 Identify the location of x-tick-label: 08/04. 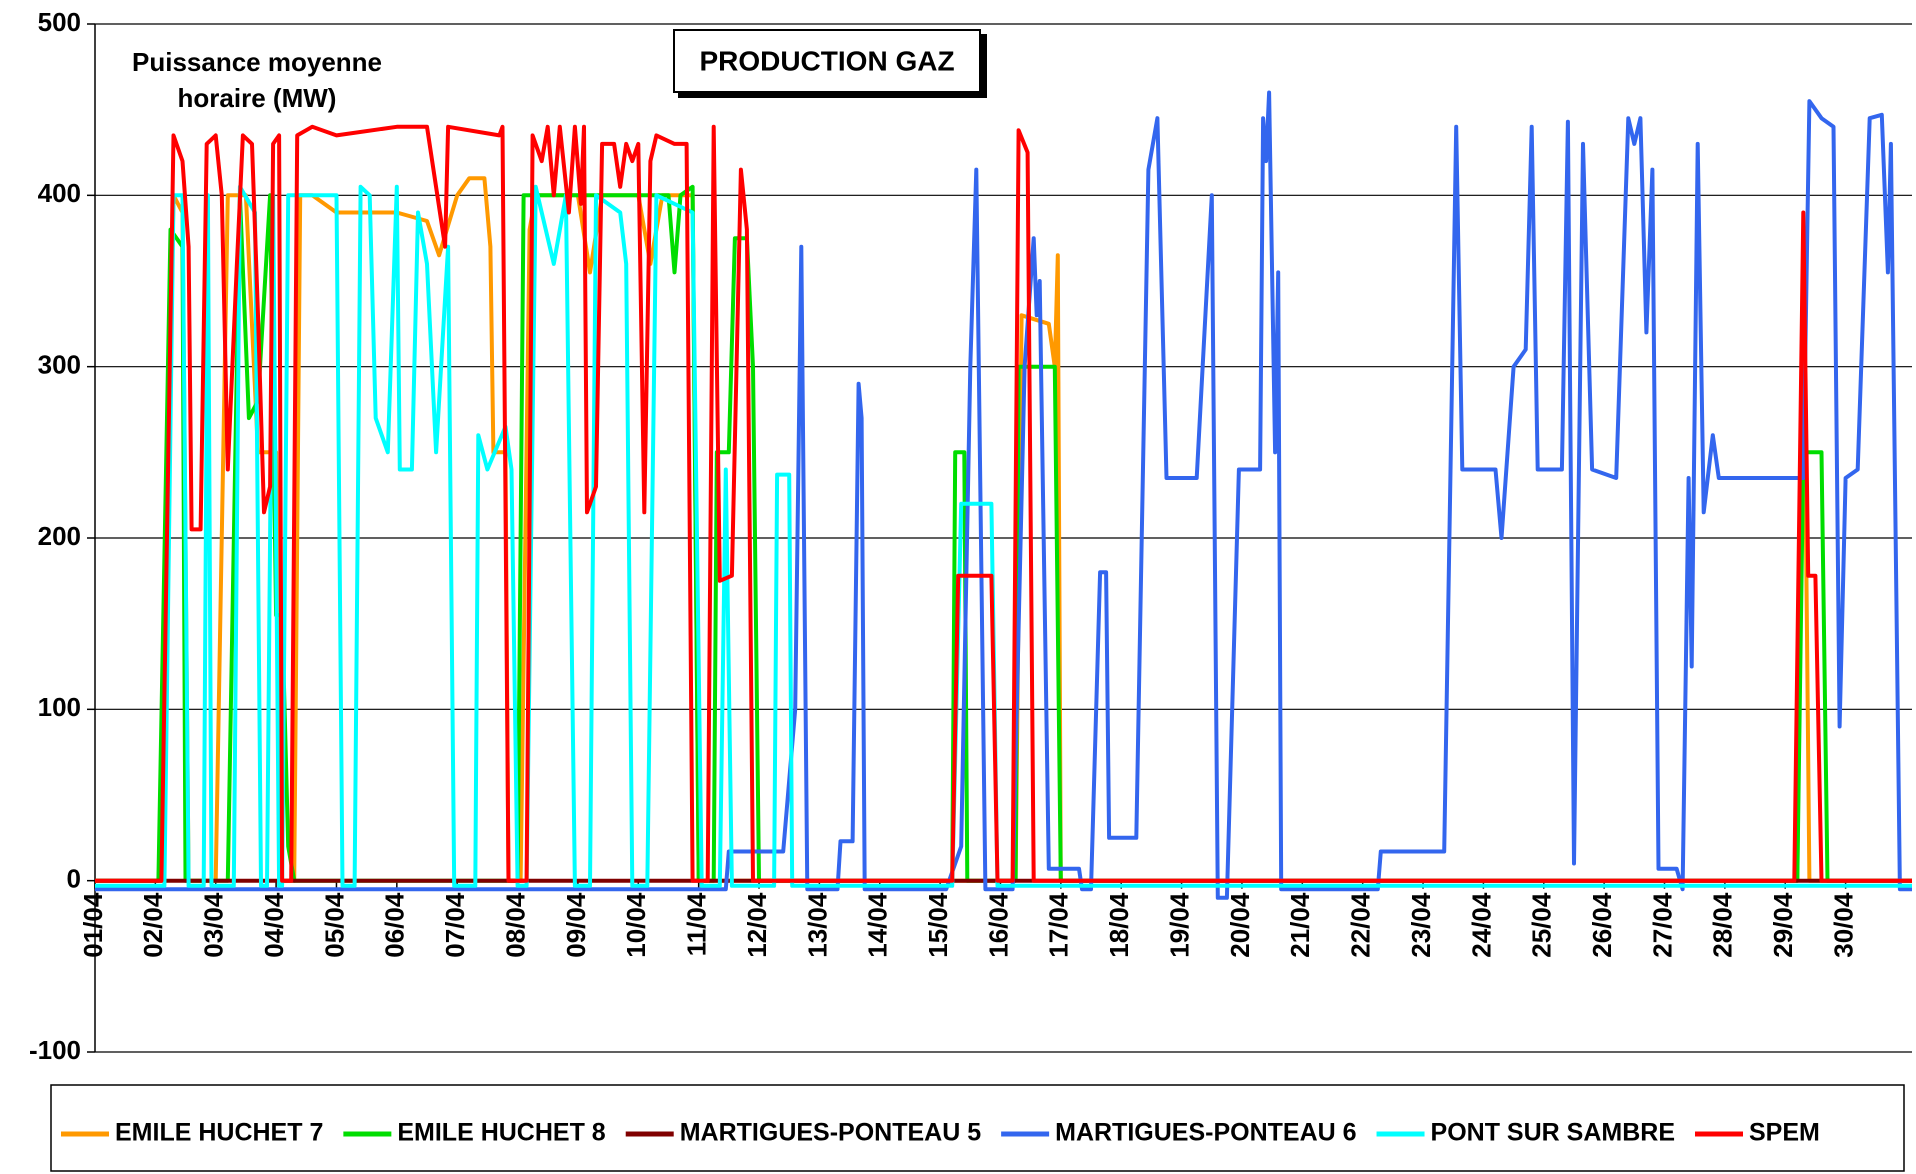
(515, 925).